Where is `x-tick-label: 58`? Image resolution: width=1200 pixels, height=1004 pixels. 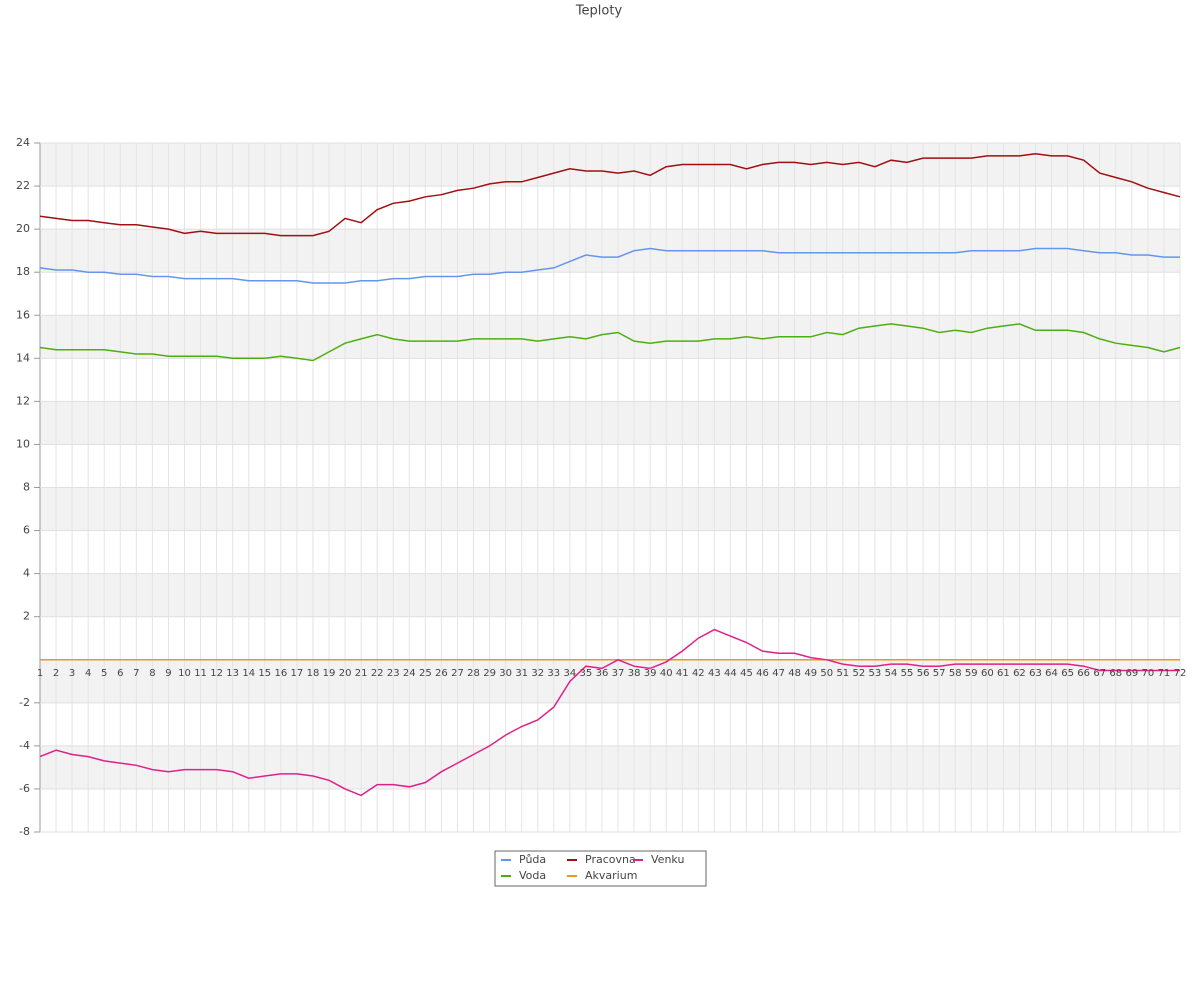 x-tick-label: 58 is located at coordinates (955, 673).